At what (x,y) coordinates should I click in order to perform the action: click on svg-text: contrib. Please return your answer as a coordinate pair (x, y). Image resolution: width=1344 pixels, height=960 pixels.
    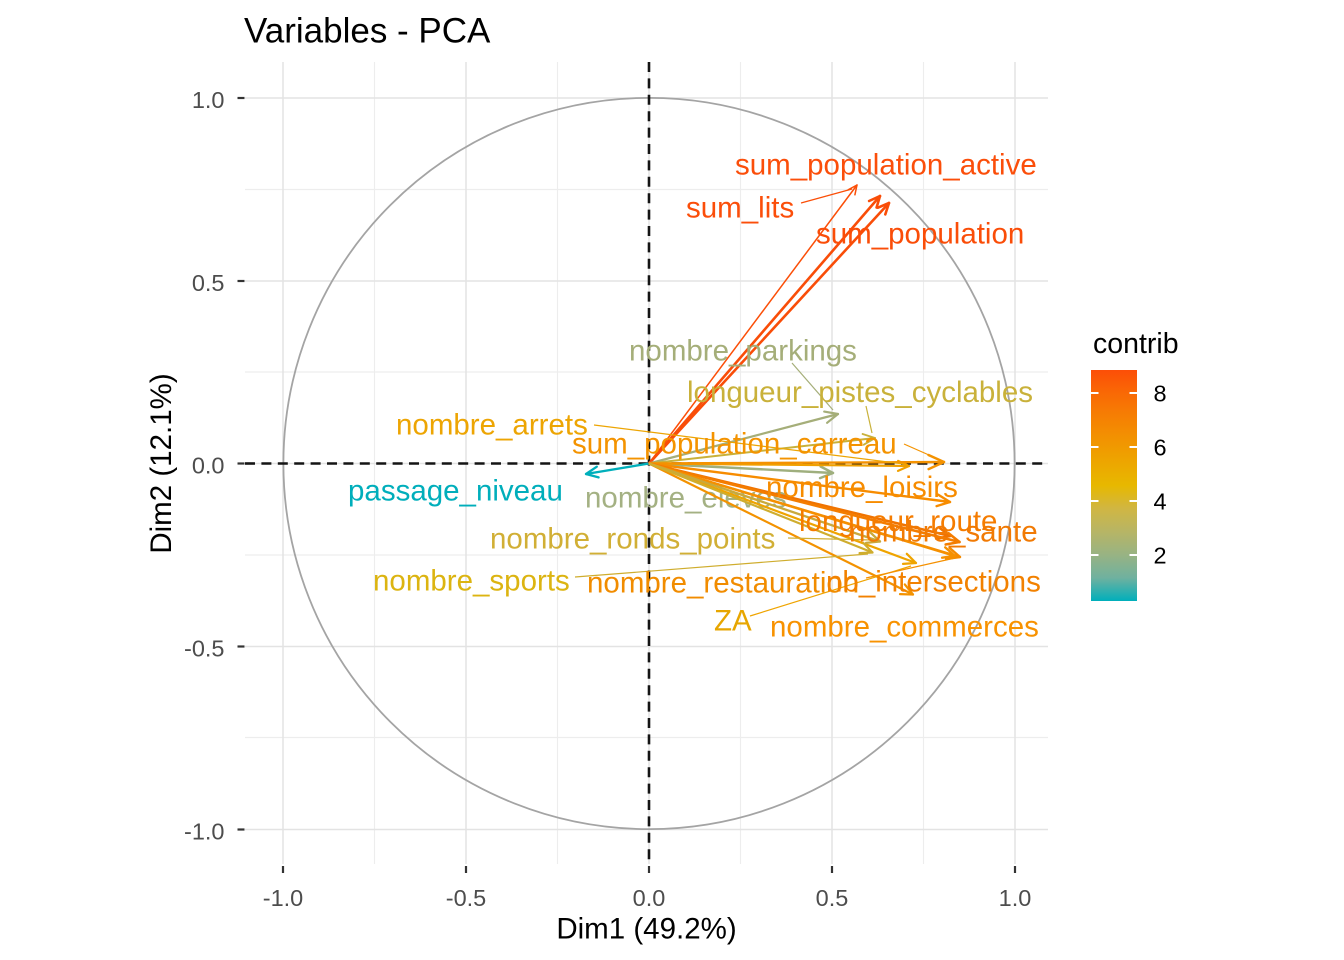
    Looking at the image, I should click on (1136, 344).